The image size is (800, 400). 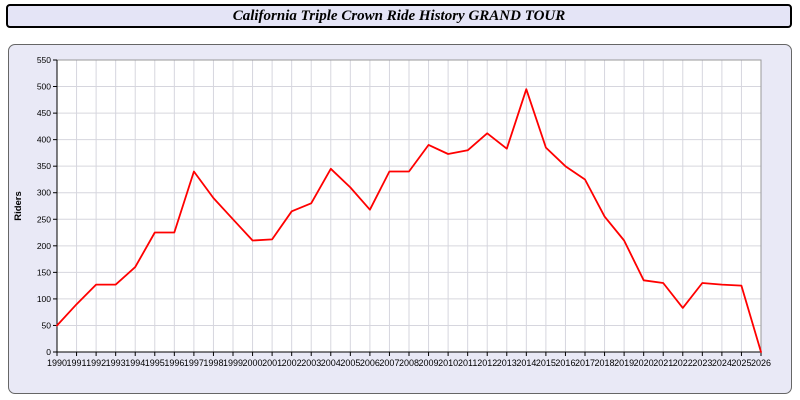 I want to click on x-tick-label: 2008, so click(x=409, y=363).